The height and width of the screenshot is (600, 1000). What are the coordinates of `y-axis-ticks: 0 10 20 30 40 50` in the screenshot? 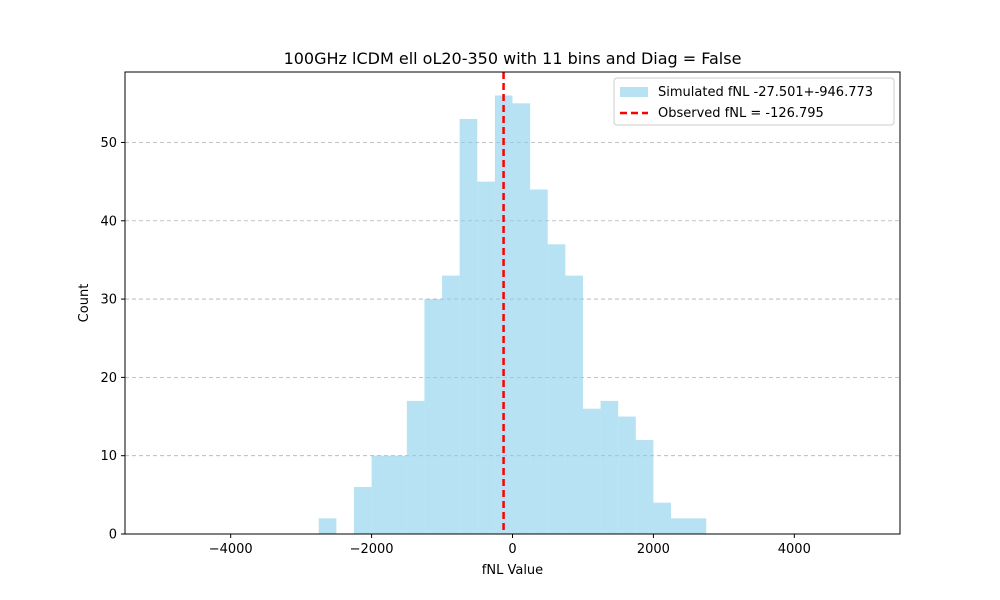 It's located at (112, 339).